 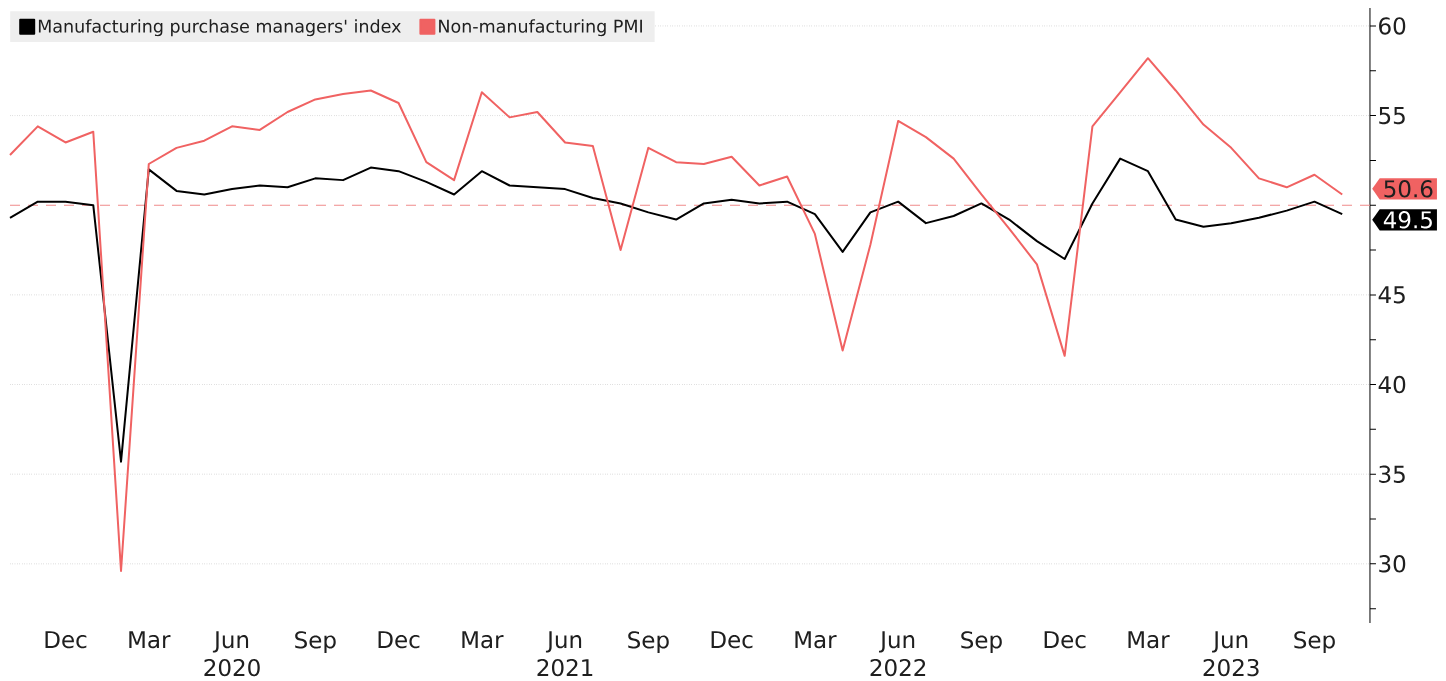 What do you see at coordinates (565, 654) in the screenshot?
I see `x-tick-label: Jun 2021` at bounding box center [565, 654].